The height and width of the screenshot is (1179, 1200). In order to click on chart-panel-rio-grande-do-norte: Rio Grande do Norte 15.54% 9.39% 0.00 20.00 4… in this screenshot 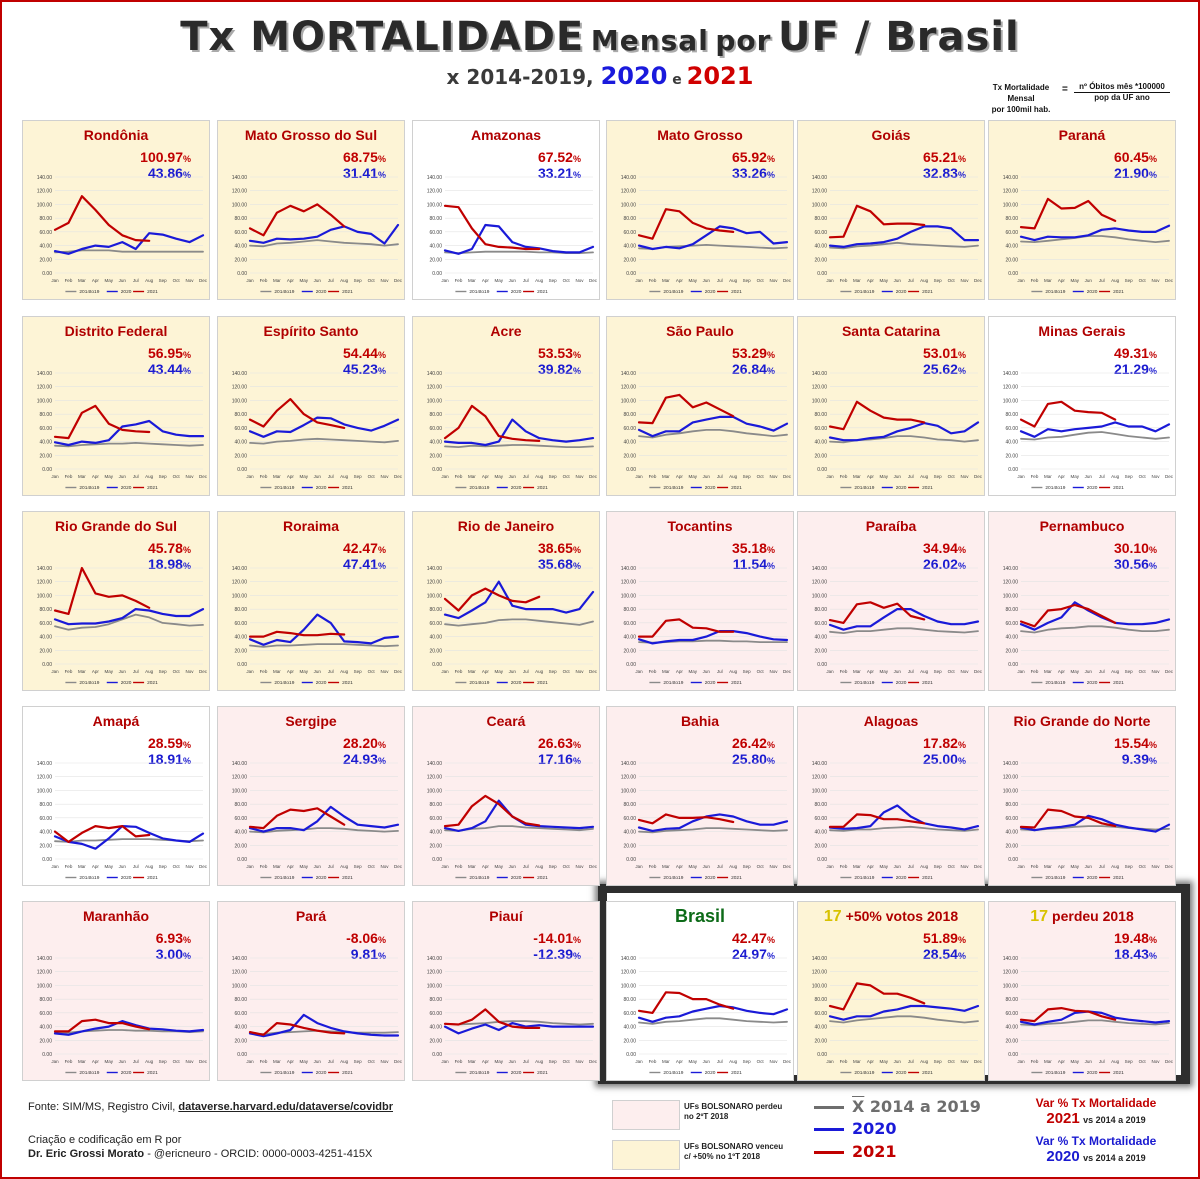, I will do `click(1082, 796)`.